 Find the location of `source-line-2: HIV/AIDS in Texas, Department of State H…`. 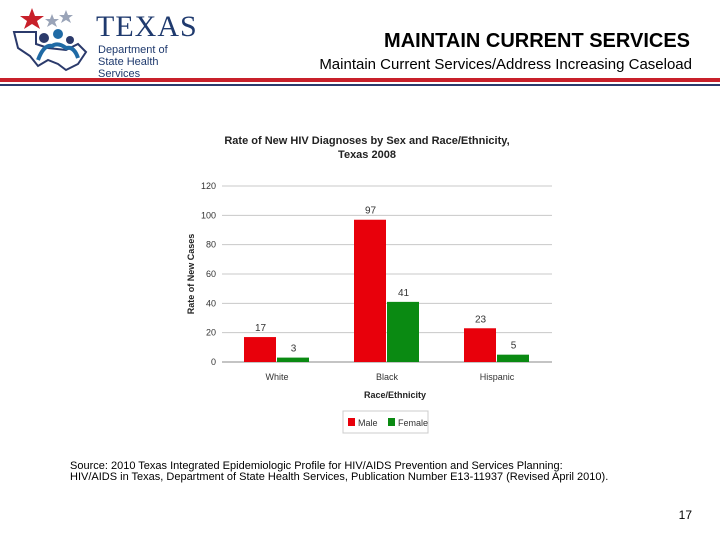

source-line-2: HIV/AIDS in Texas, Department of State H… is located at coordinates (339, 477).